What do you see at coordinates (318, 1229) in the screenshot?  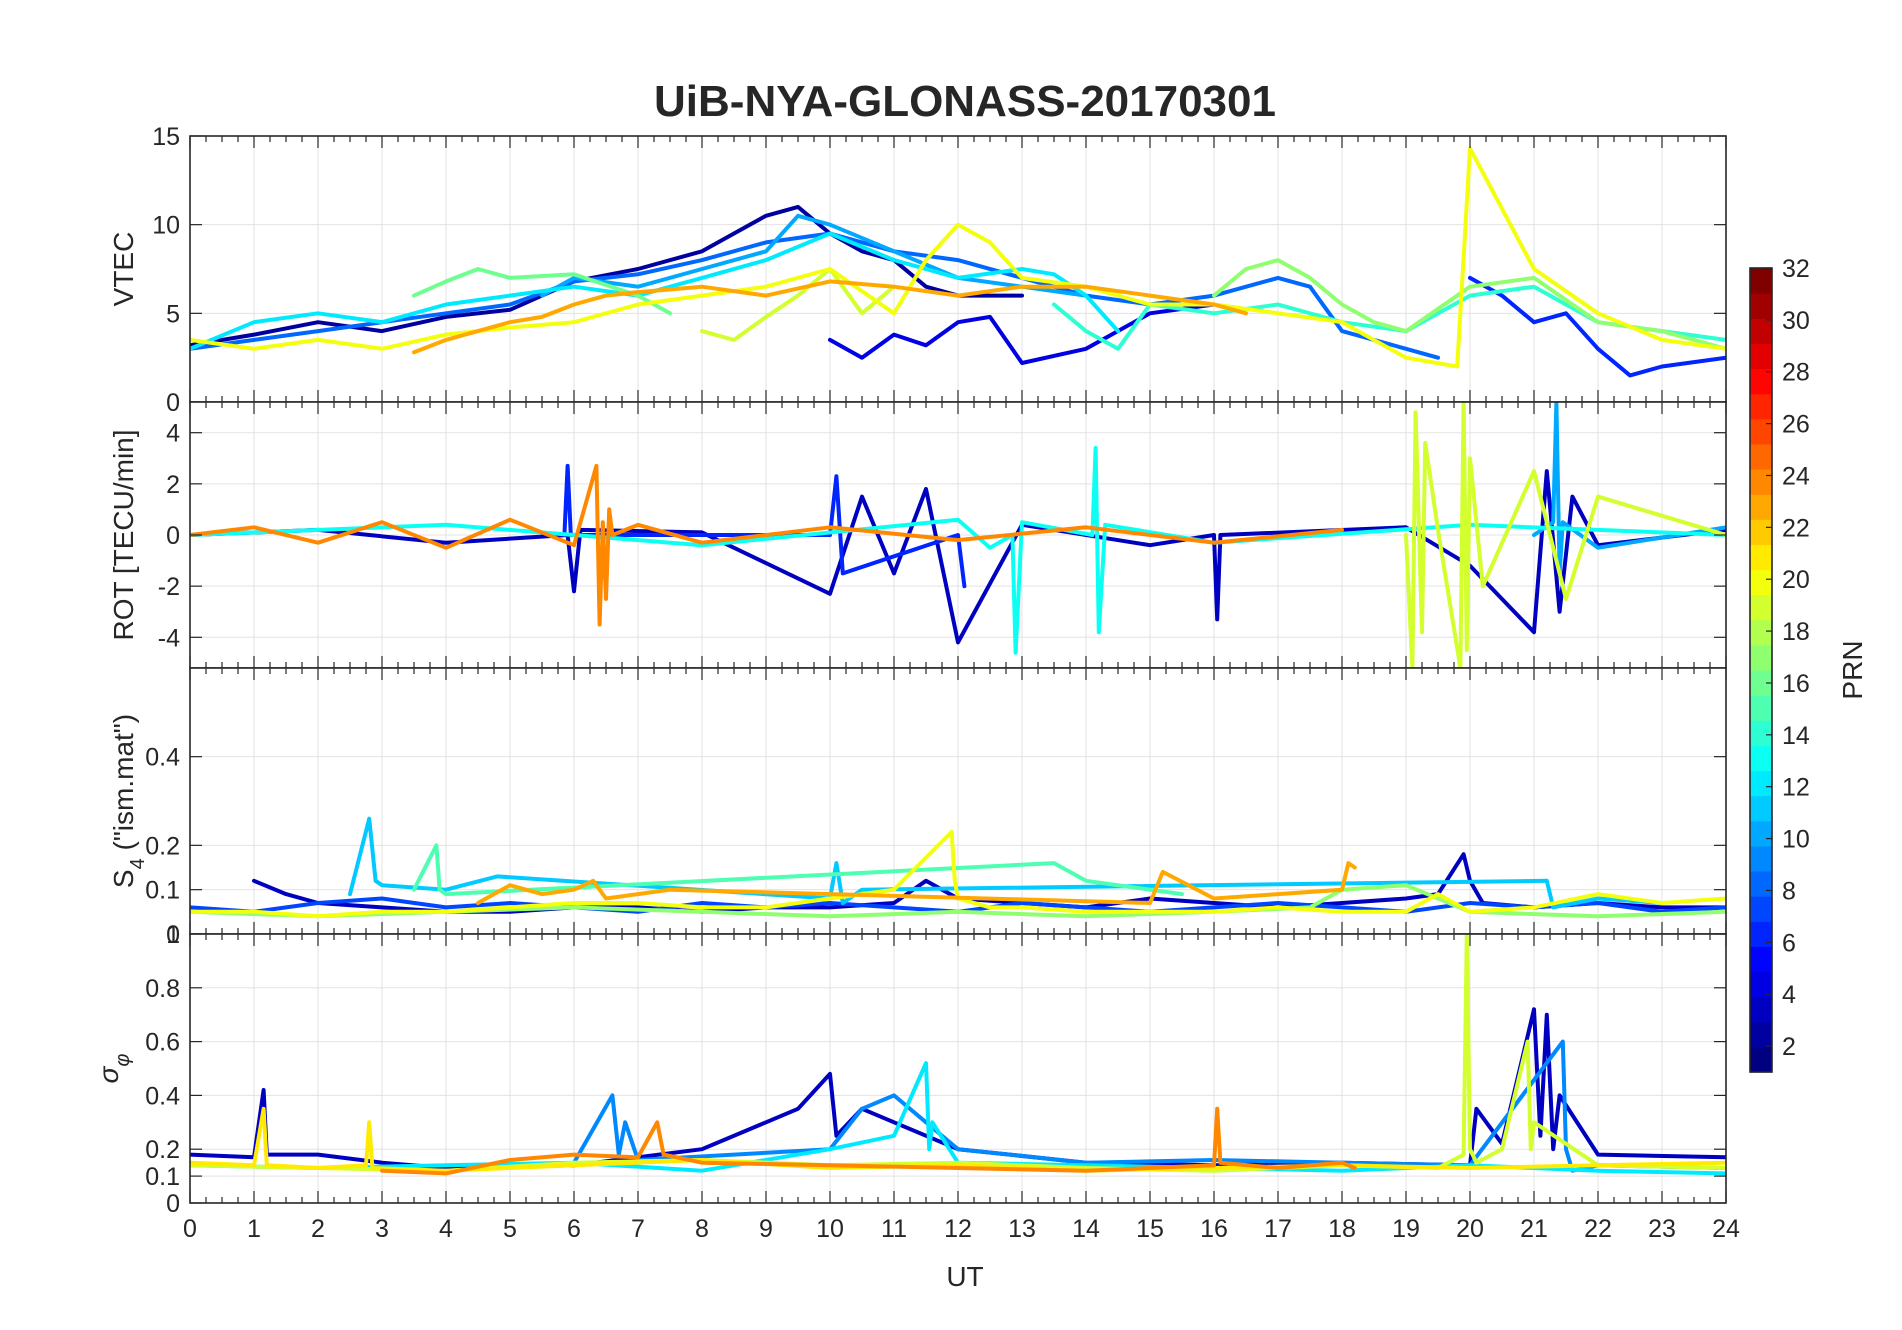 I see `x-tick-label: 2` at bounding box center [318, 1229].